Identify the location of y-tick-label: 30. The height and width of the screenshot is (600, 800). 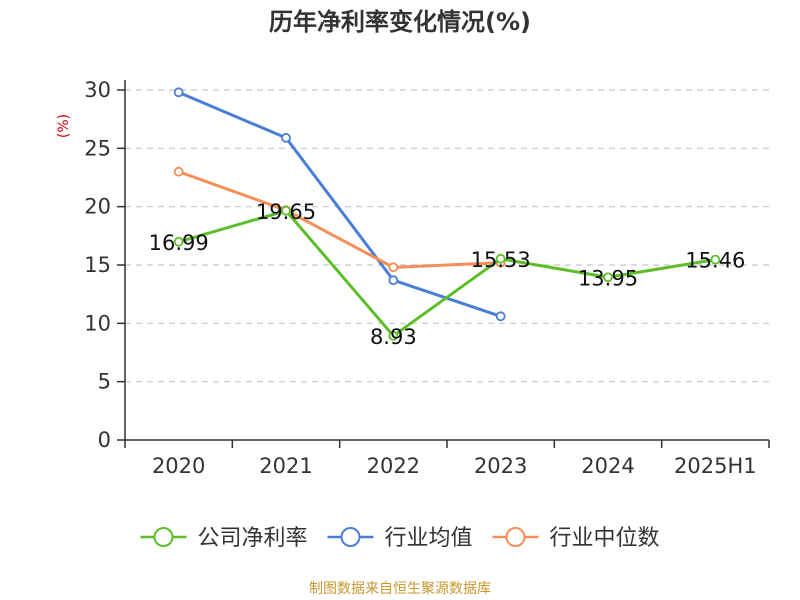
(97, 90).